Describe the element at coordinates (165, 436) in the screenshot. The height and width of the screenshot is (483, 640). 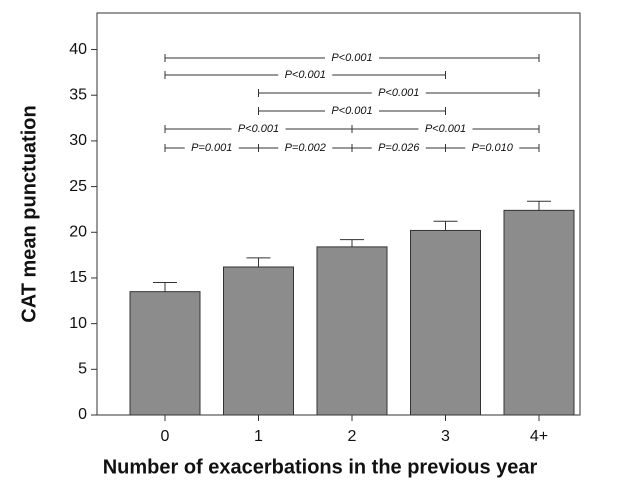
I see `x-tick-label: 0` at that location.